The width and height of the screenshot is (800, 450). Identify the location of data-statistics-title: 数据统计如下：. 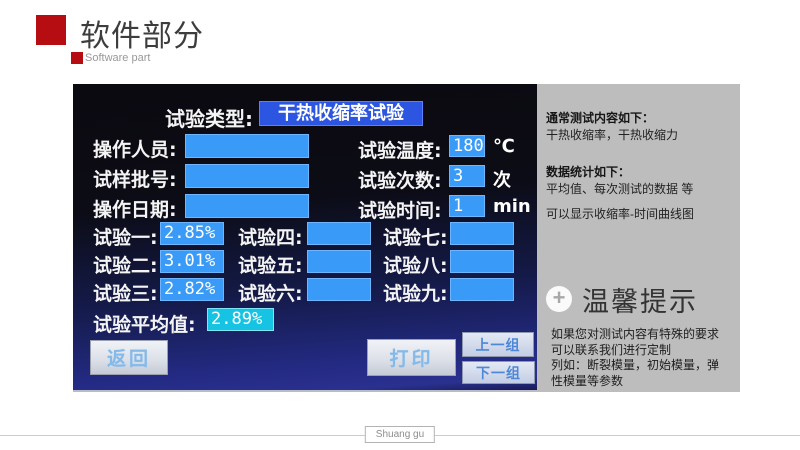
(588, 172).